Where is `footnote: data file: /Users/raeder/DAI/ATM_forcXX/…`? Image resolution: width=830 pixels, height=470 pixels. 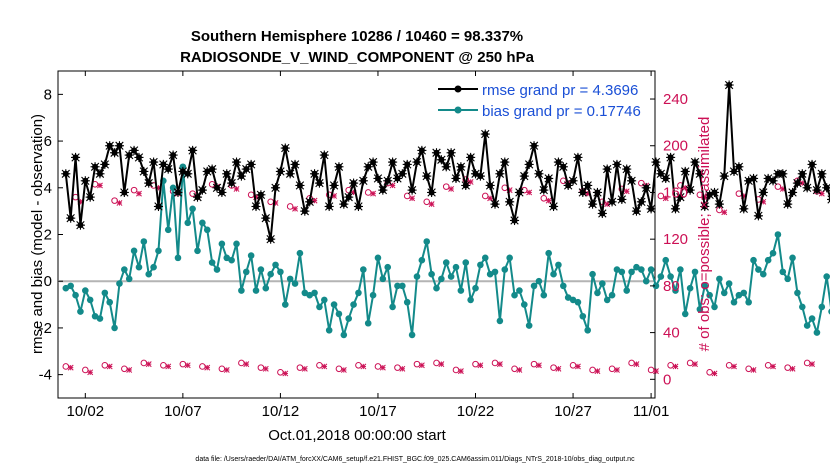
footnote: data file: /Users/raeder/DAI/ATM_forcXX/… is located at coordinates (415, 459).